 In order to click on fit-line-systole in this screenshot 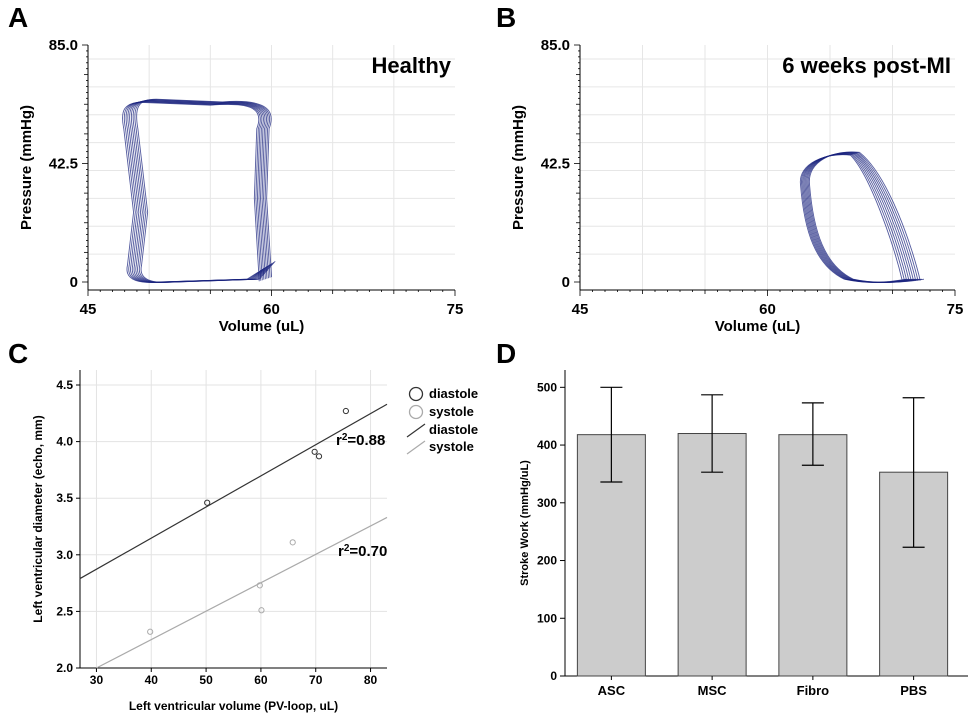, I will do `click(242, 592)`.